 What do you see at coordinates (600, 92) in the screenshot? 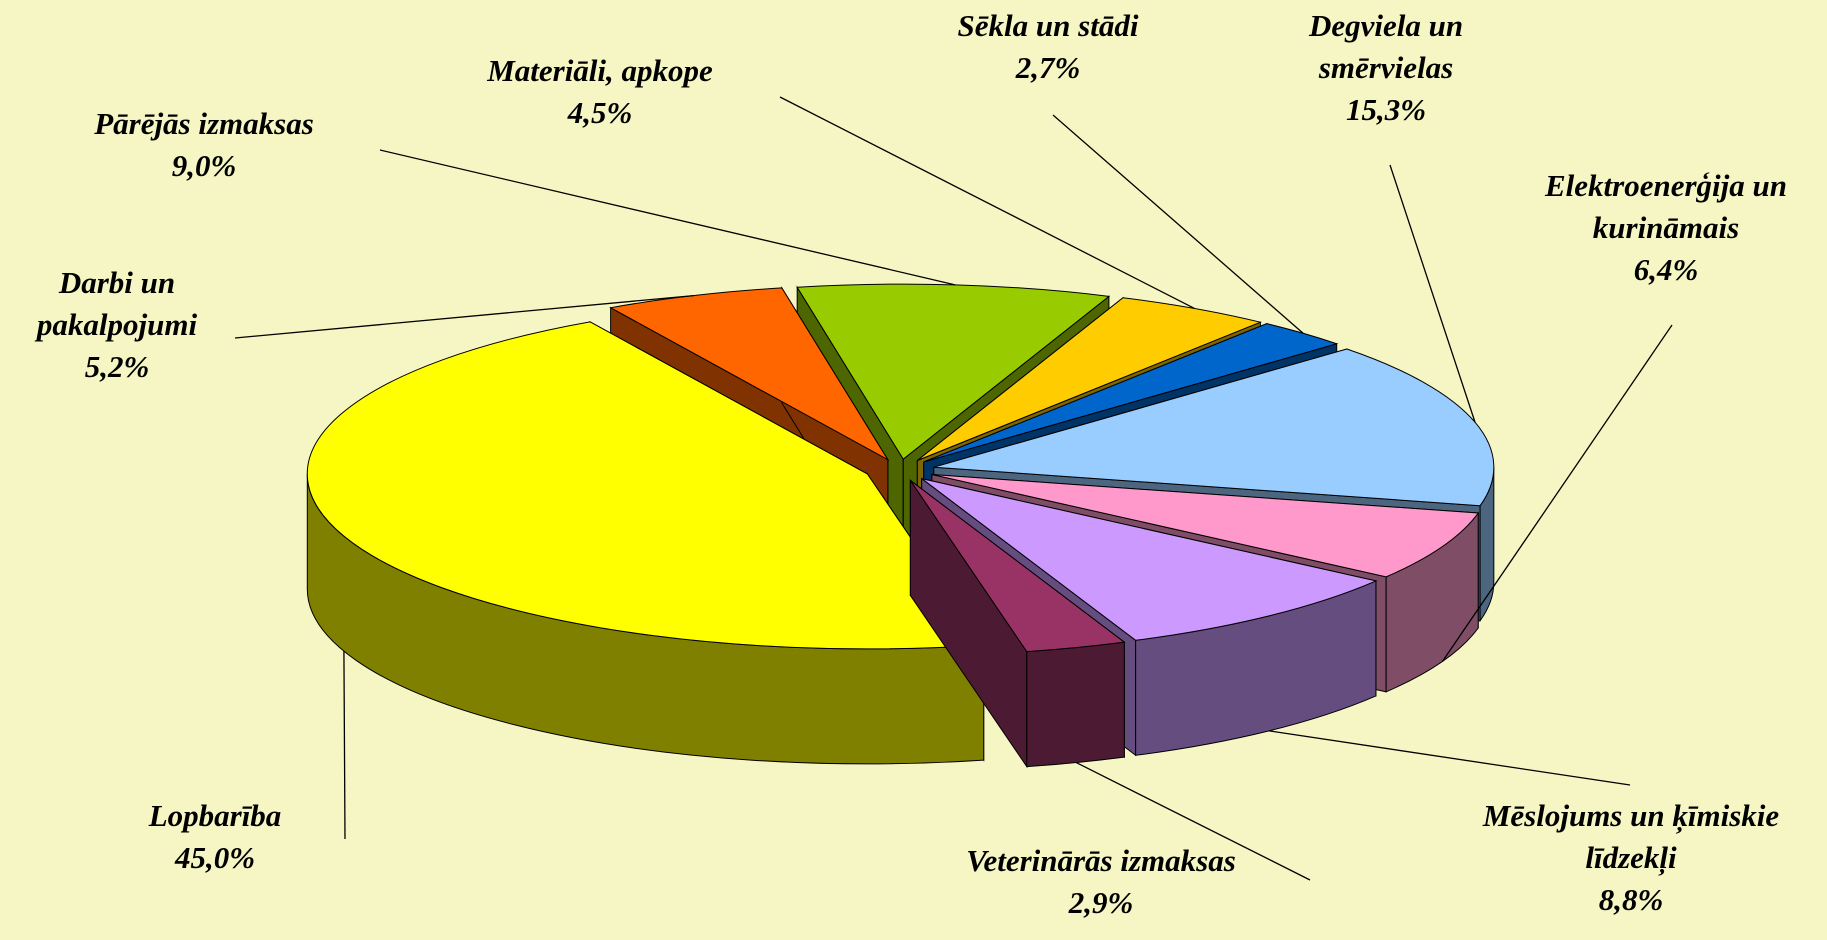
I see `slice-label: Materiāli, apkope 4,5%` at bounding box center [600, 92].